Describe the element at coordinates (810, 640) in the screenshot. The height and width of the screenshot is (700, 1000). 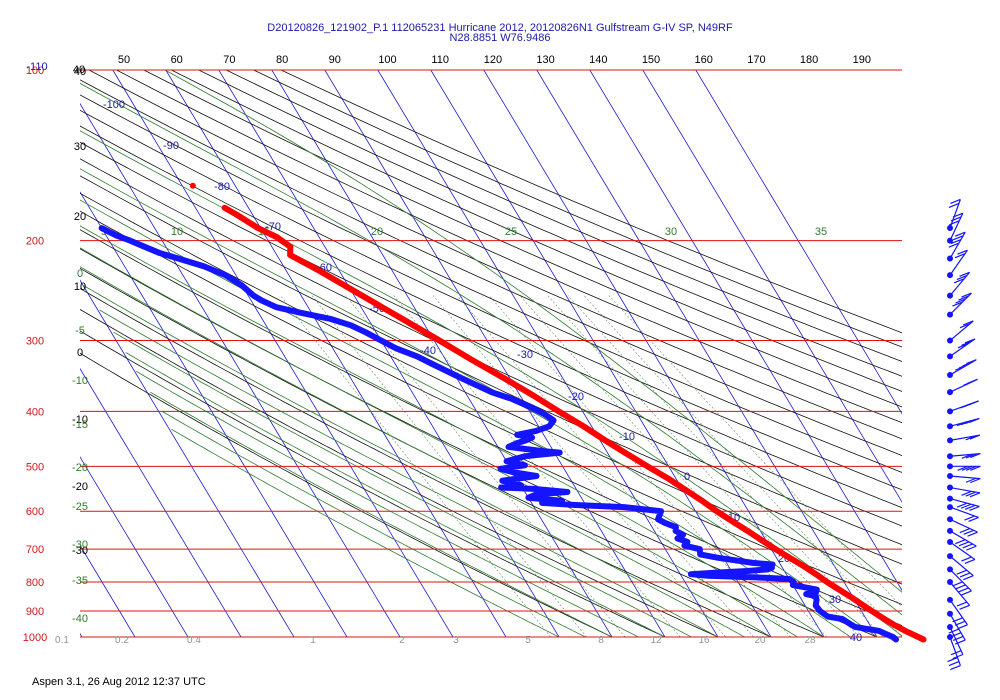
I see `mixing-ratio-label: 28` at that location.